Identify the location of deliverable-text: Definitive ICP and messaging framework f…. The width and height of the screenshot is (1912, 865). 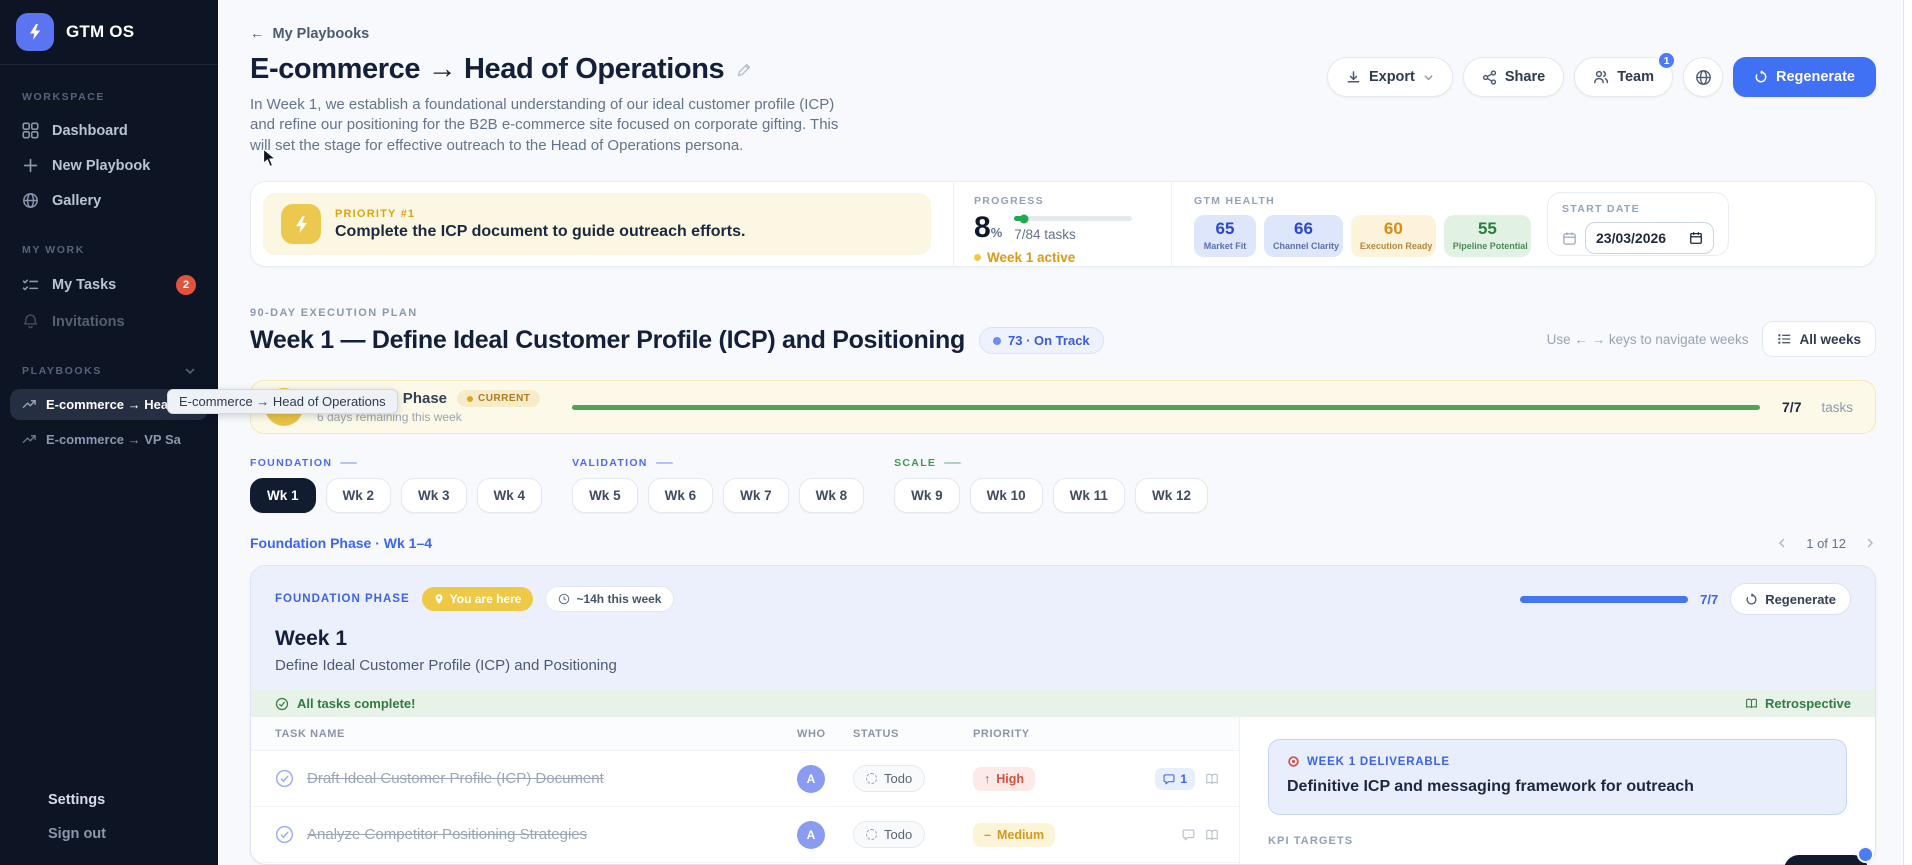
(1490, 786).